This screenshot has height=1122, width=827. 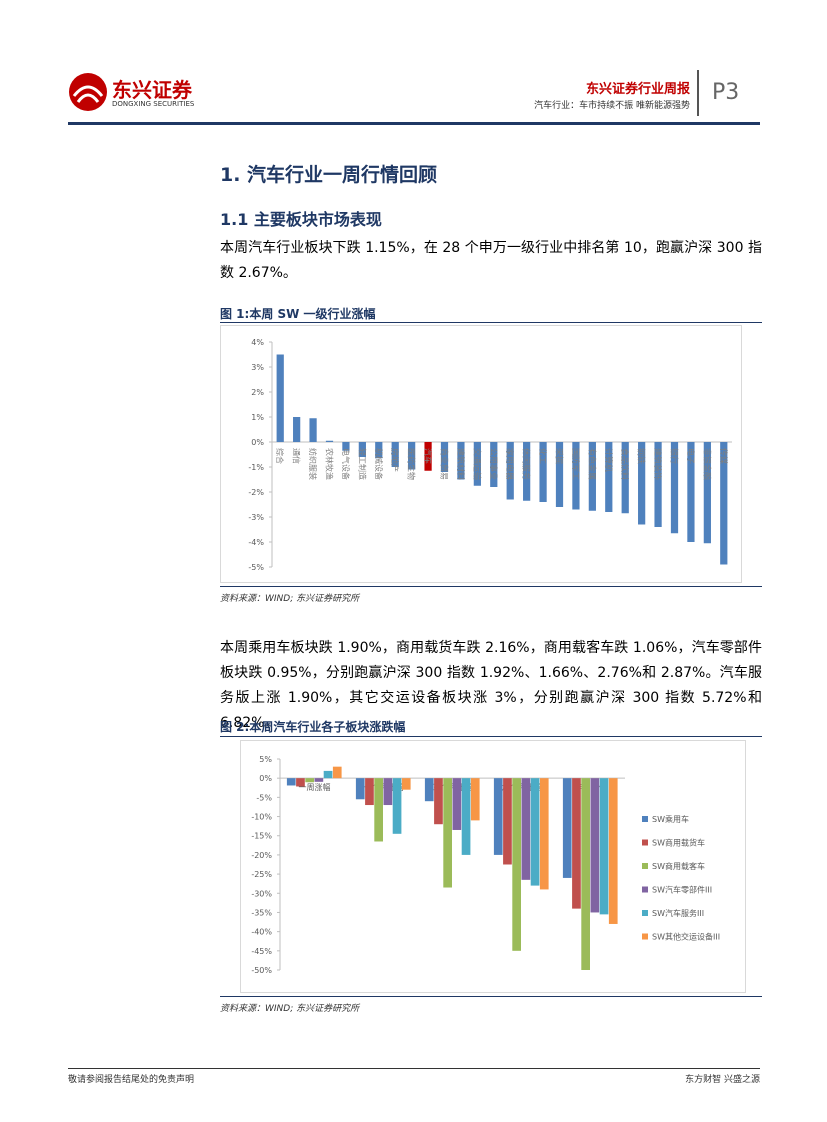 What do you see at coordinates (152, 90) in the screenshot?
I see `logo-cn: 东兴证券` at bounding box center [152, 90].